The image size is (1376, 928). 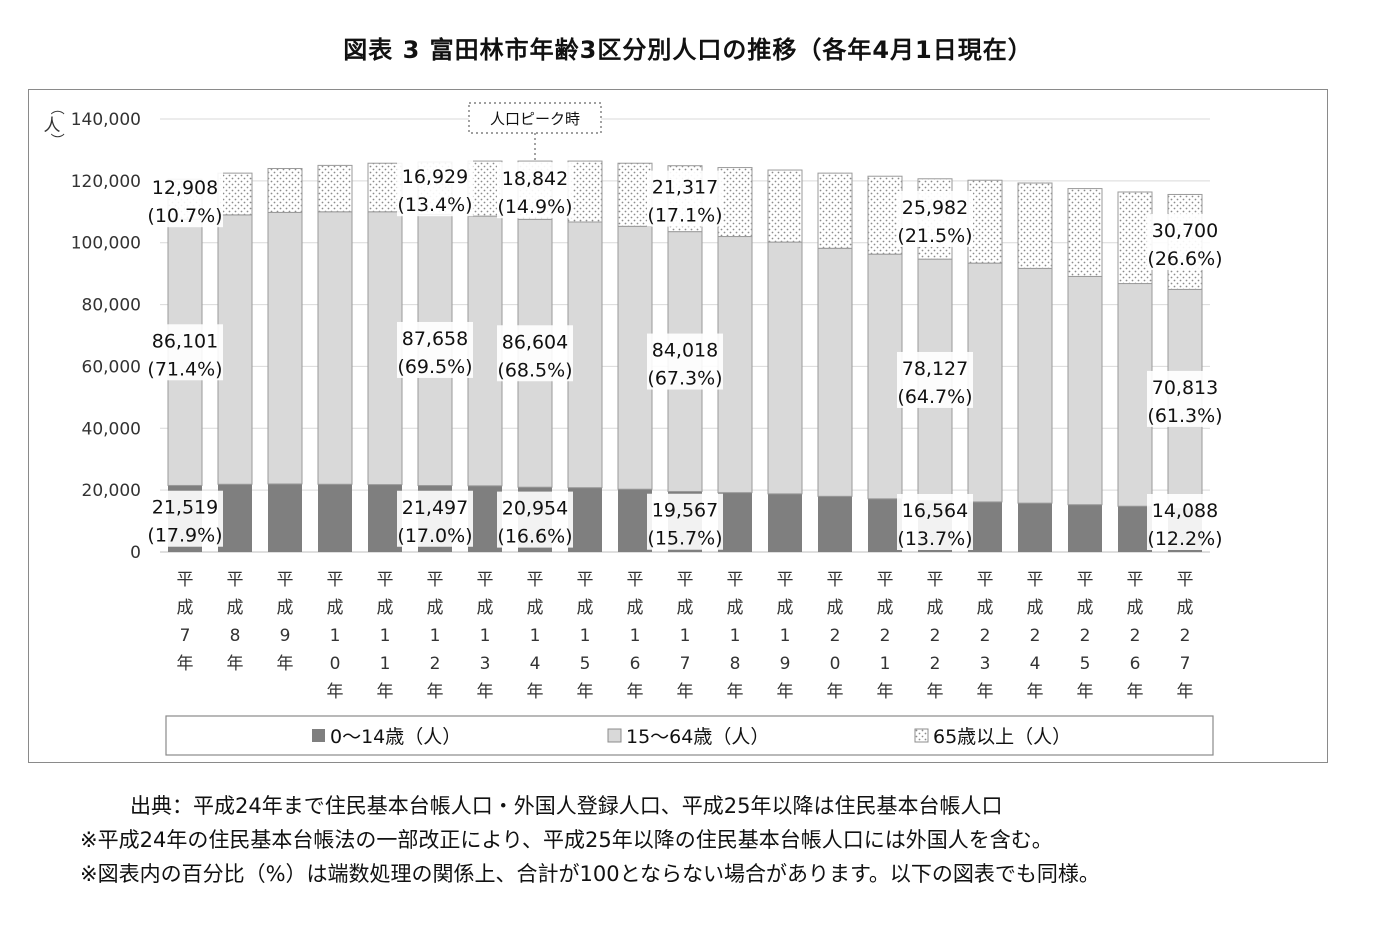 What do you see at coordinates (111, 429) in the screenshot?
I see `y-tick-label: 40,000` at bounding box center [111, 429].